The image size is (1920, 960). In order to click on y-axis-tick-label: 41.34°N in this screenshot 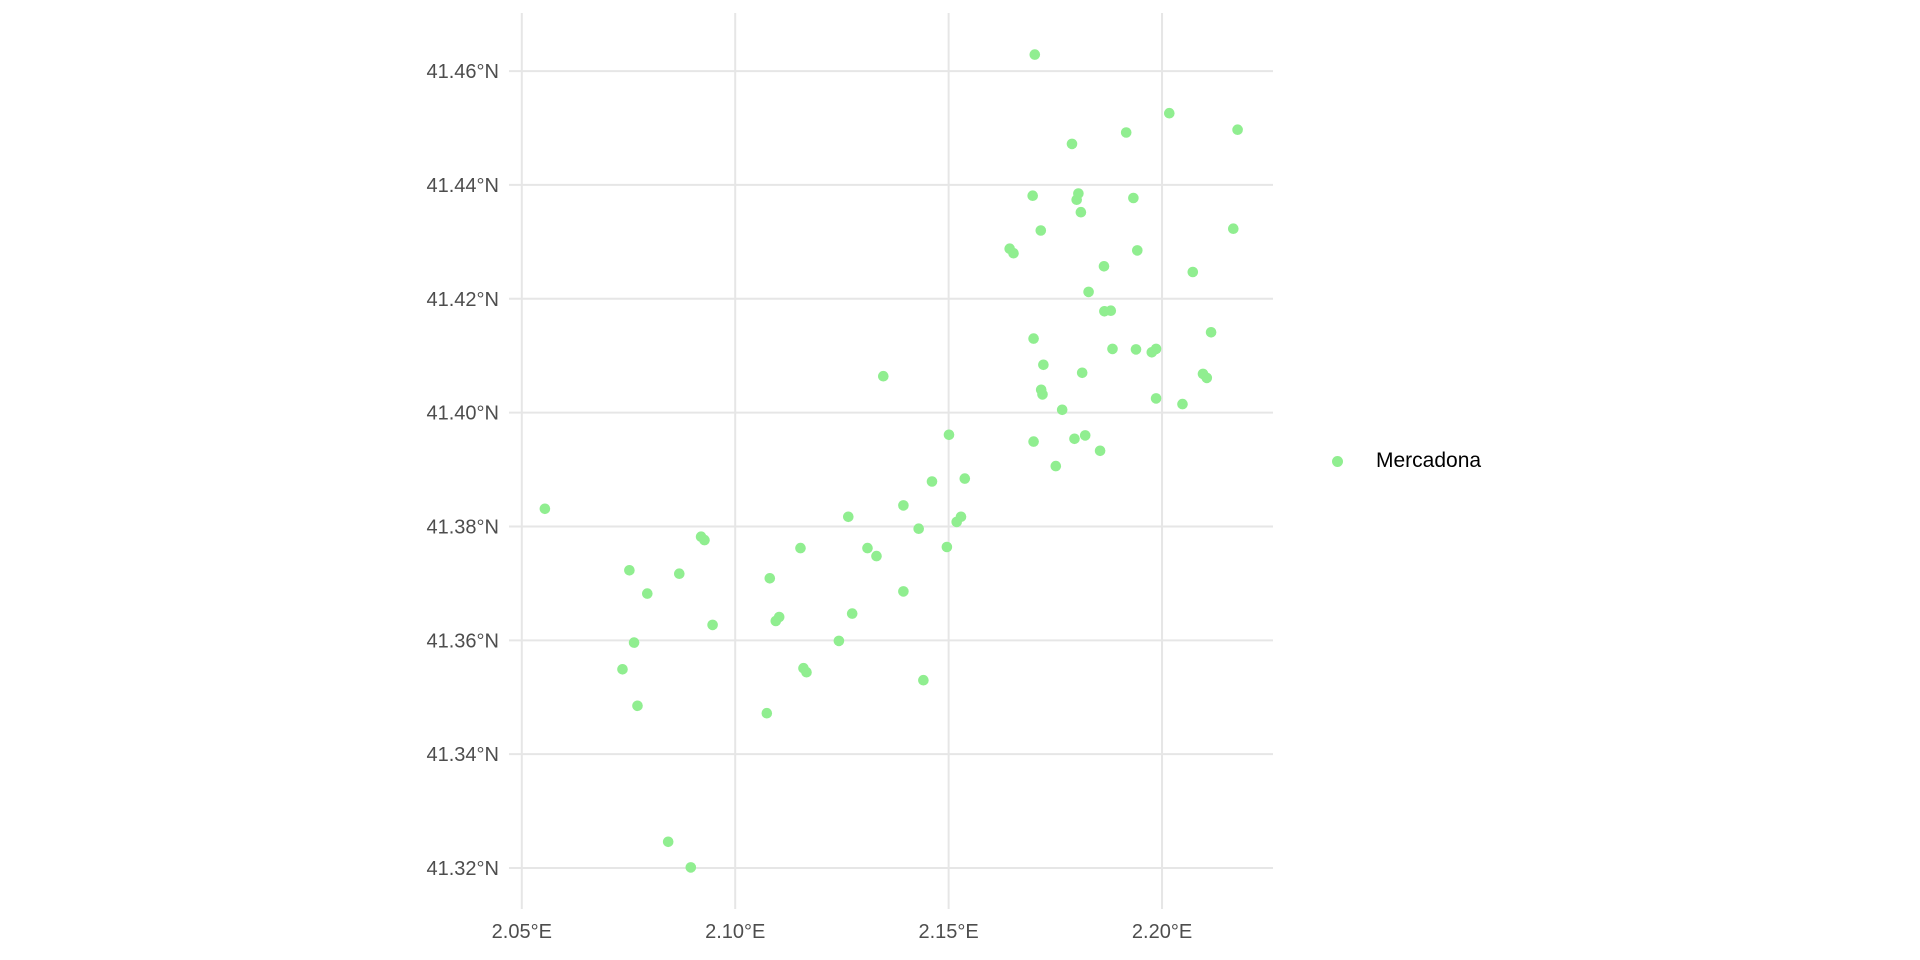, I will do `click(463, 755)`.